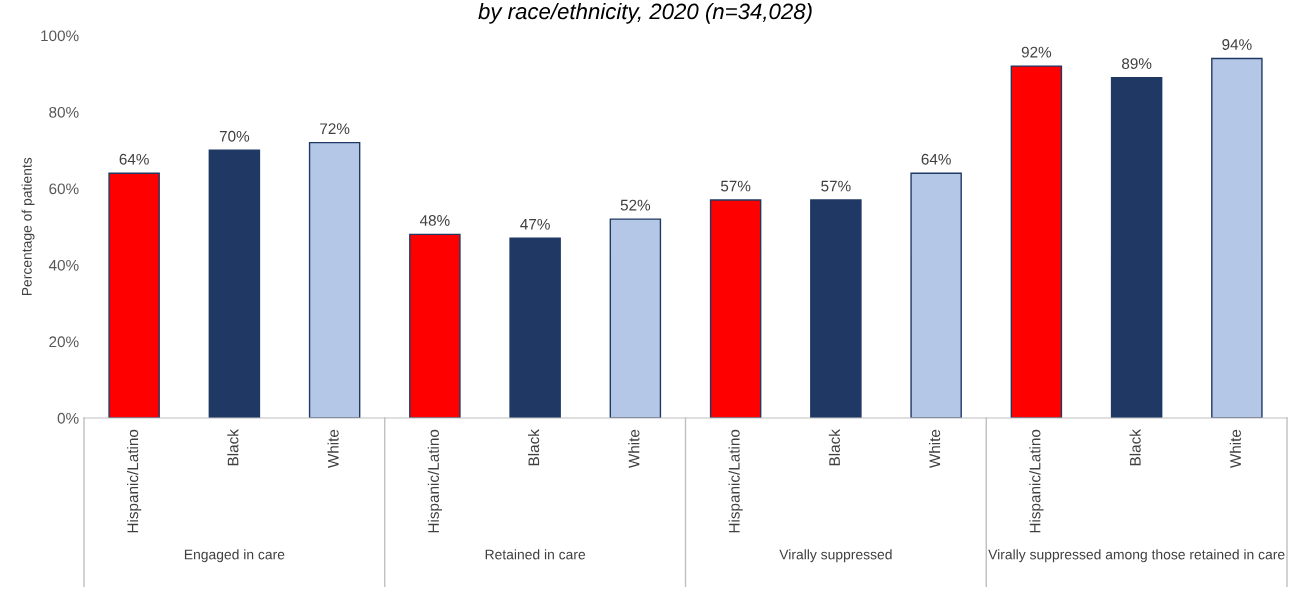  What do you see at coordinates (335, 128) in the screenshot?
I see `data-label: 72%` at bounding box center [335, 128].